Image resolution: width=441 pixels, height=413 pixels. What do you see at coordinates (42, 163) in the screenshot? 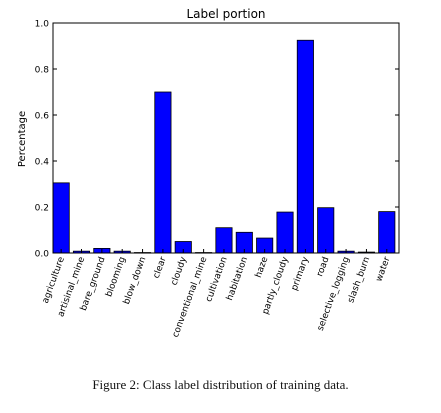
I see `y-tick-label: 0.4` at bounding box center [42, 163].